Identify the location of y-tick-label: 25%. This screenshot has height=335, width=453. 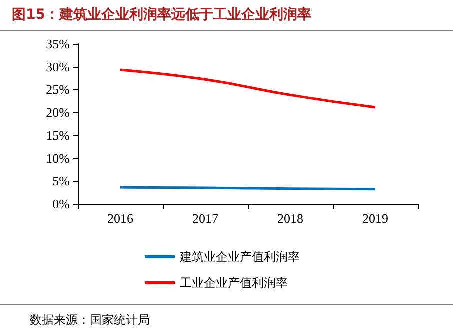
(58, 90).